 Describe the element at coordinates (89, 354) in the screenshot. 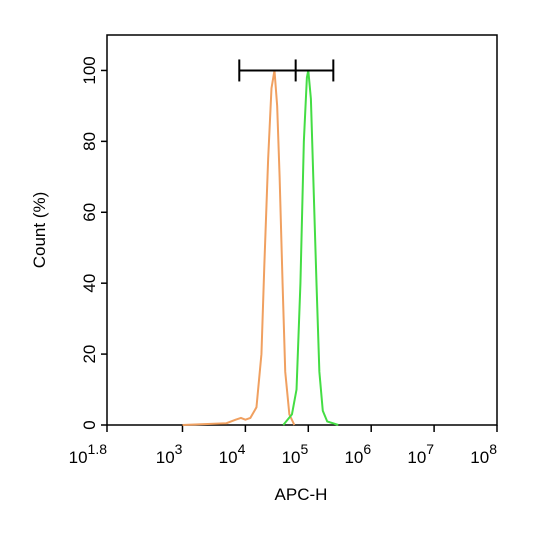

I see `y-tick-label: 20` at that location.